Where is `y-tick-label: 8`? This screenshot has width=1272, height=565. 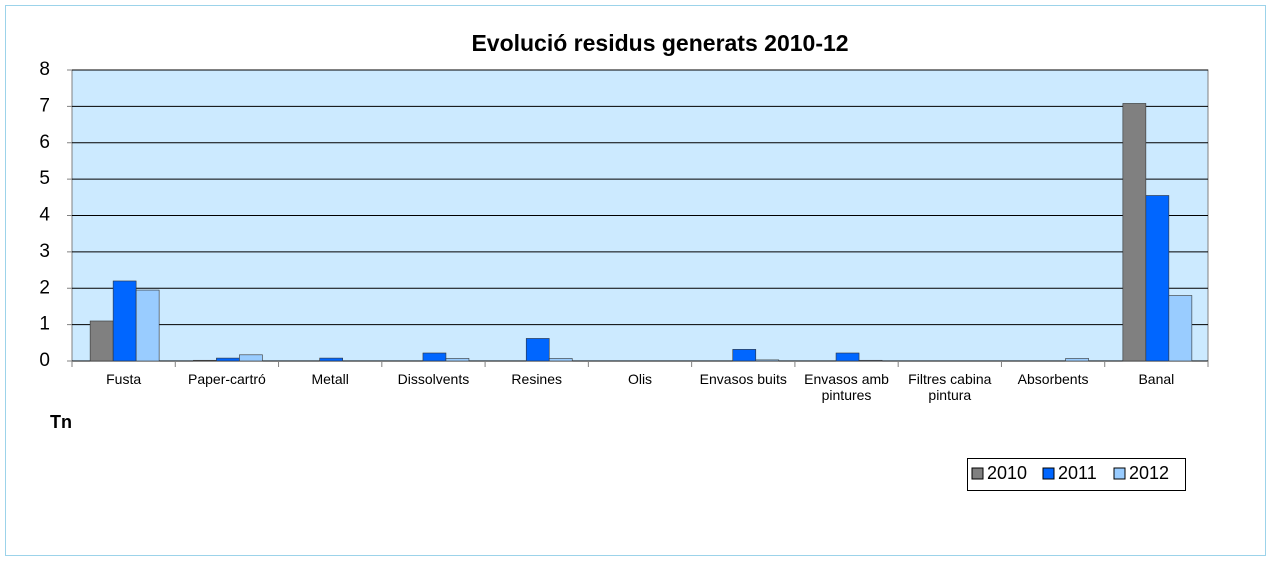 y-tick-label: 8 is located at coordinates (44, 69).